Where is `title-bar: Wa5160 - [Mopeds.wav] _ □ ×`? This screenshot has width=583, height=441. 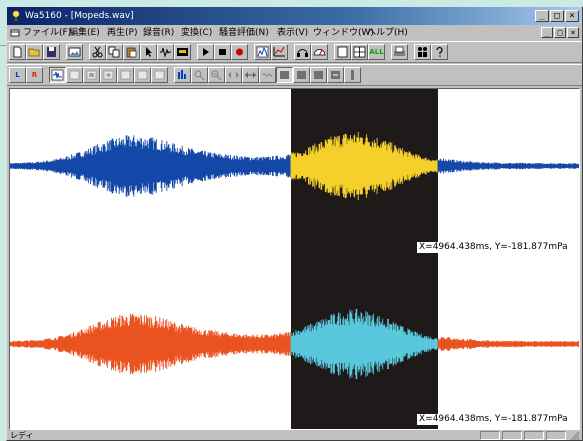
title-bar: Wa5160 - [Mopeds.wav] _ □ × is located at coordinates (294, 16).